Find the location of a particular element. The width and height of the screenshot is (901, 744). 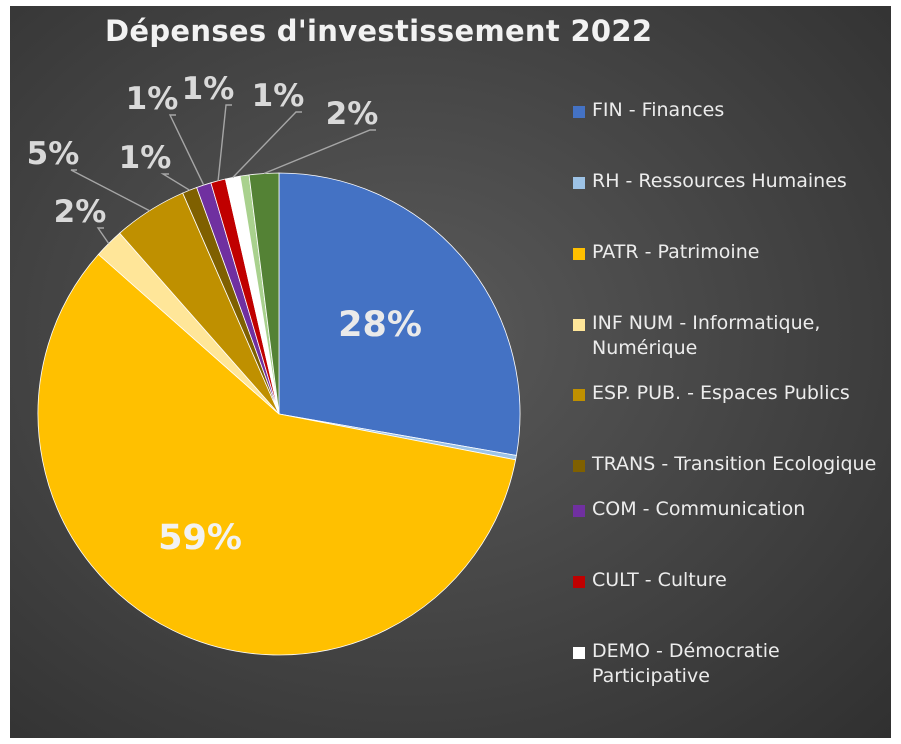

chart-title: Dépenses d'investissement 2022 is located at coordinates (379, 31).